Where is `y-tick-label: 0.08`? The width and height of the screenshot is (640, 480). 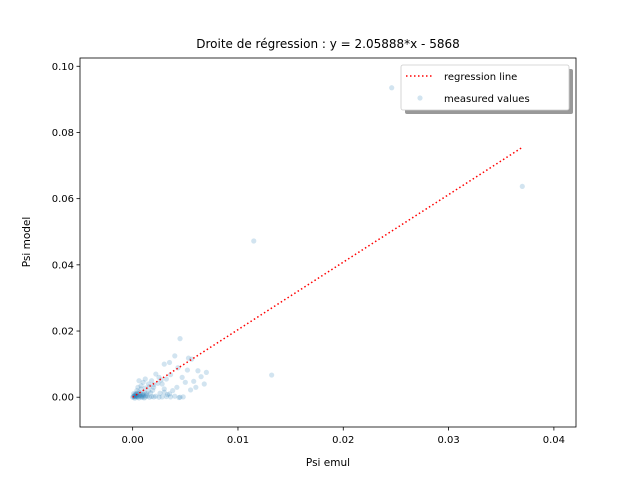 y-tick-label: 0.08 is located at coordinates (63, 133).